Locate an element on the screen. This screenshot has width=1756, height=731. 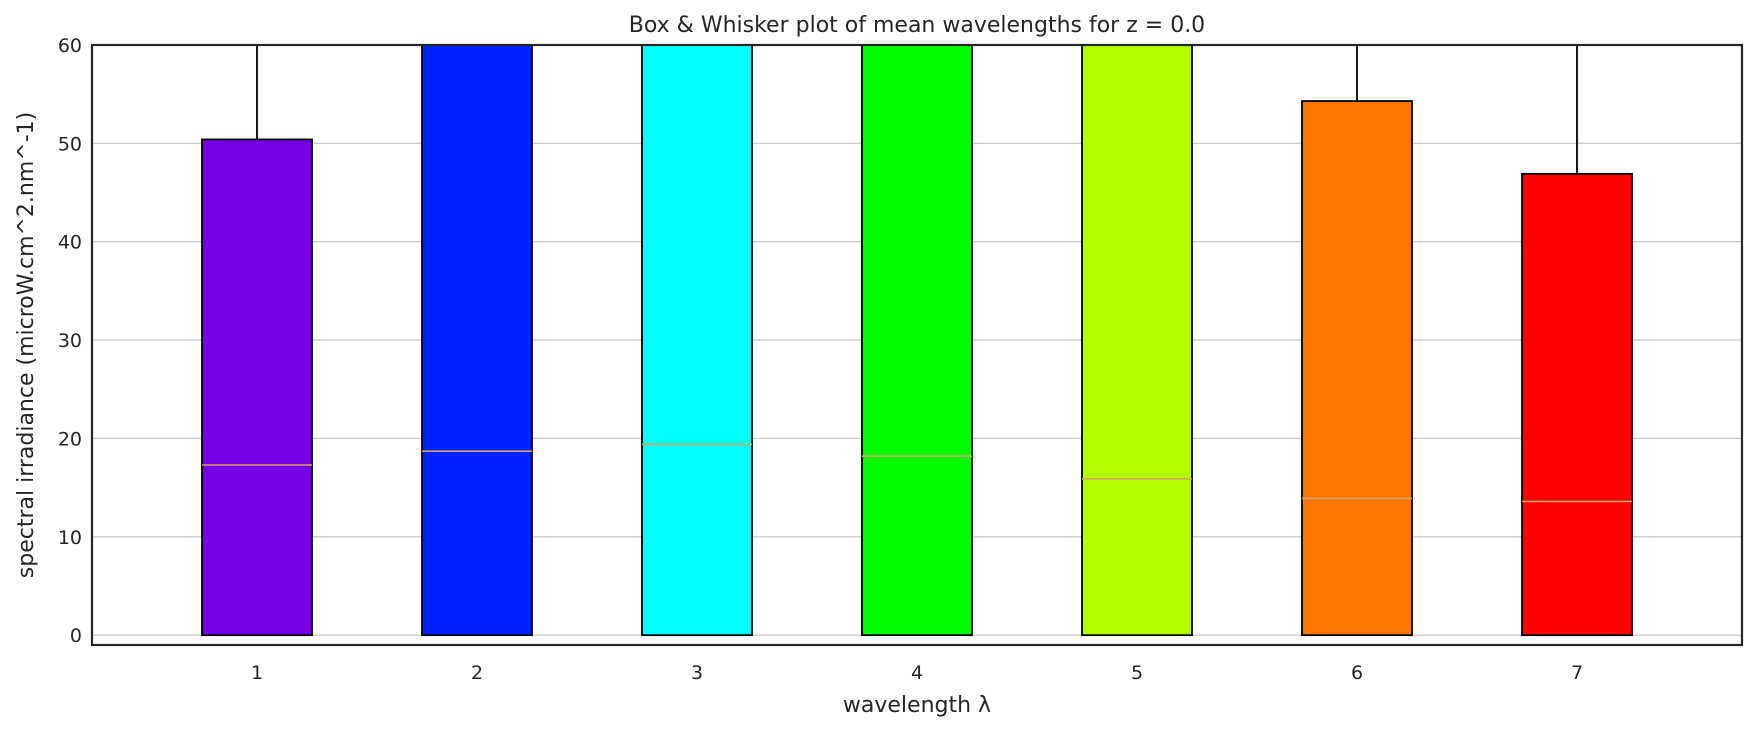
y-tick-labels: 0 10 20 30 40 50 60 is located at coordinates (70, 341).